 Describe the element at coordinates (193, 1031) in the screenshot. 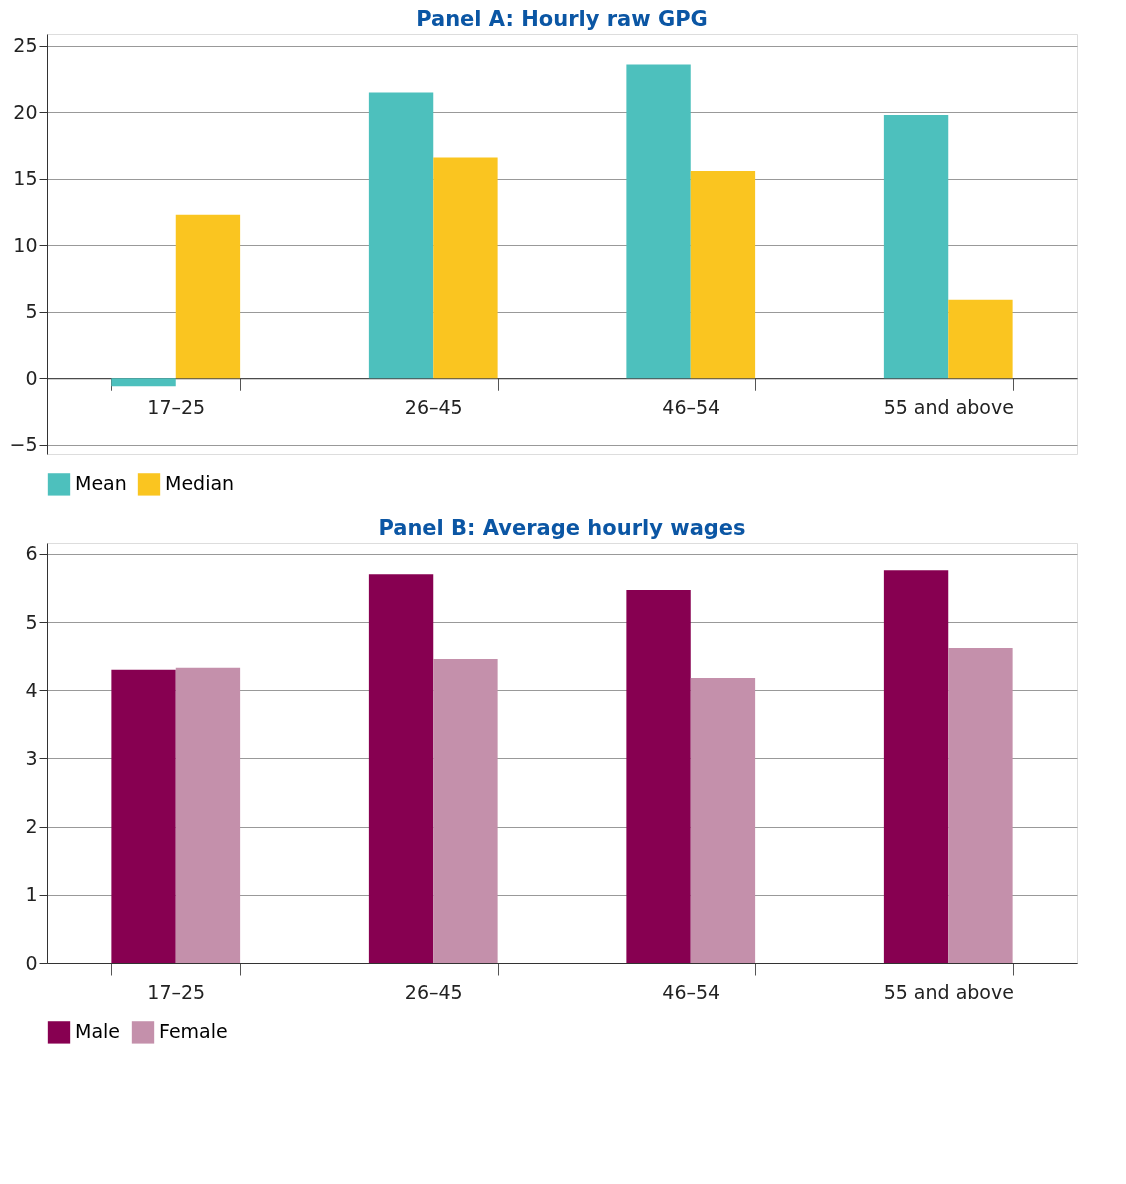

I see `legend-label: Female` at that location.